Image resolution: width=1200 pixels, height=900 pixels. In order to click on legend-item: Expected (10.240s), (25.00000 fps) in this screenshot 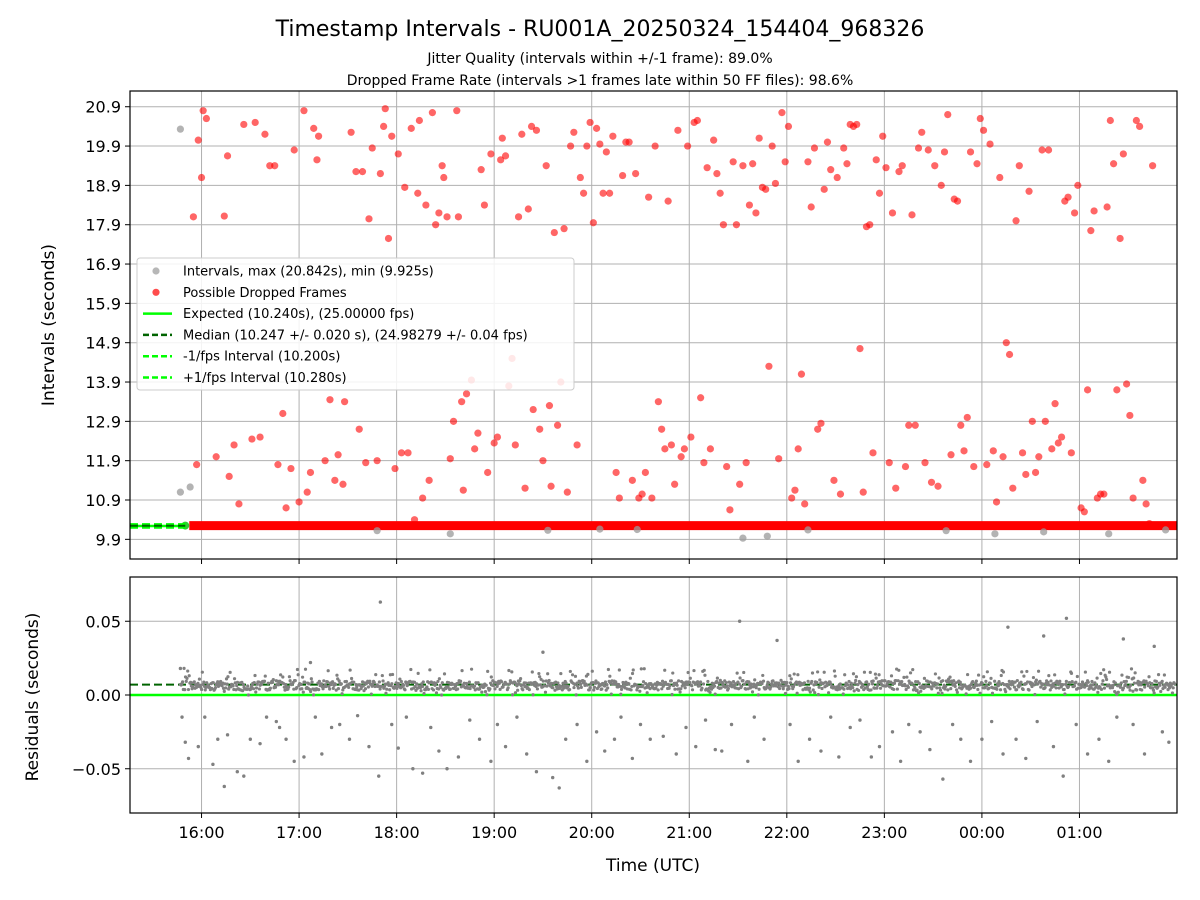, I will do `click(278, 314)`.